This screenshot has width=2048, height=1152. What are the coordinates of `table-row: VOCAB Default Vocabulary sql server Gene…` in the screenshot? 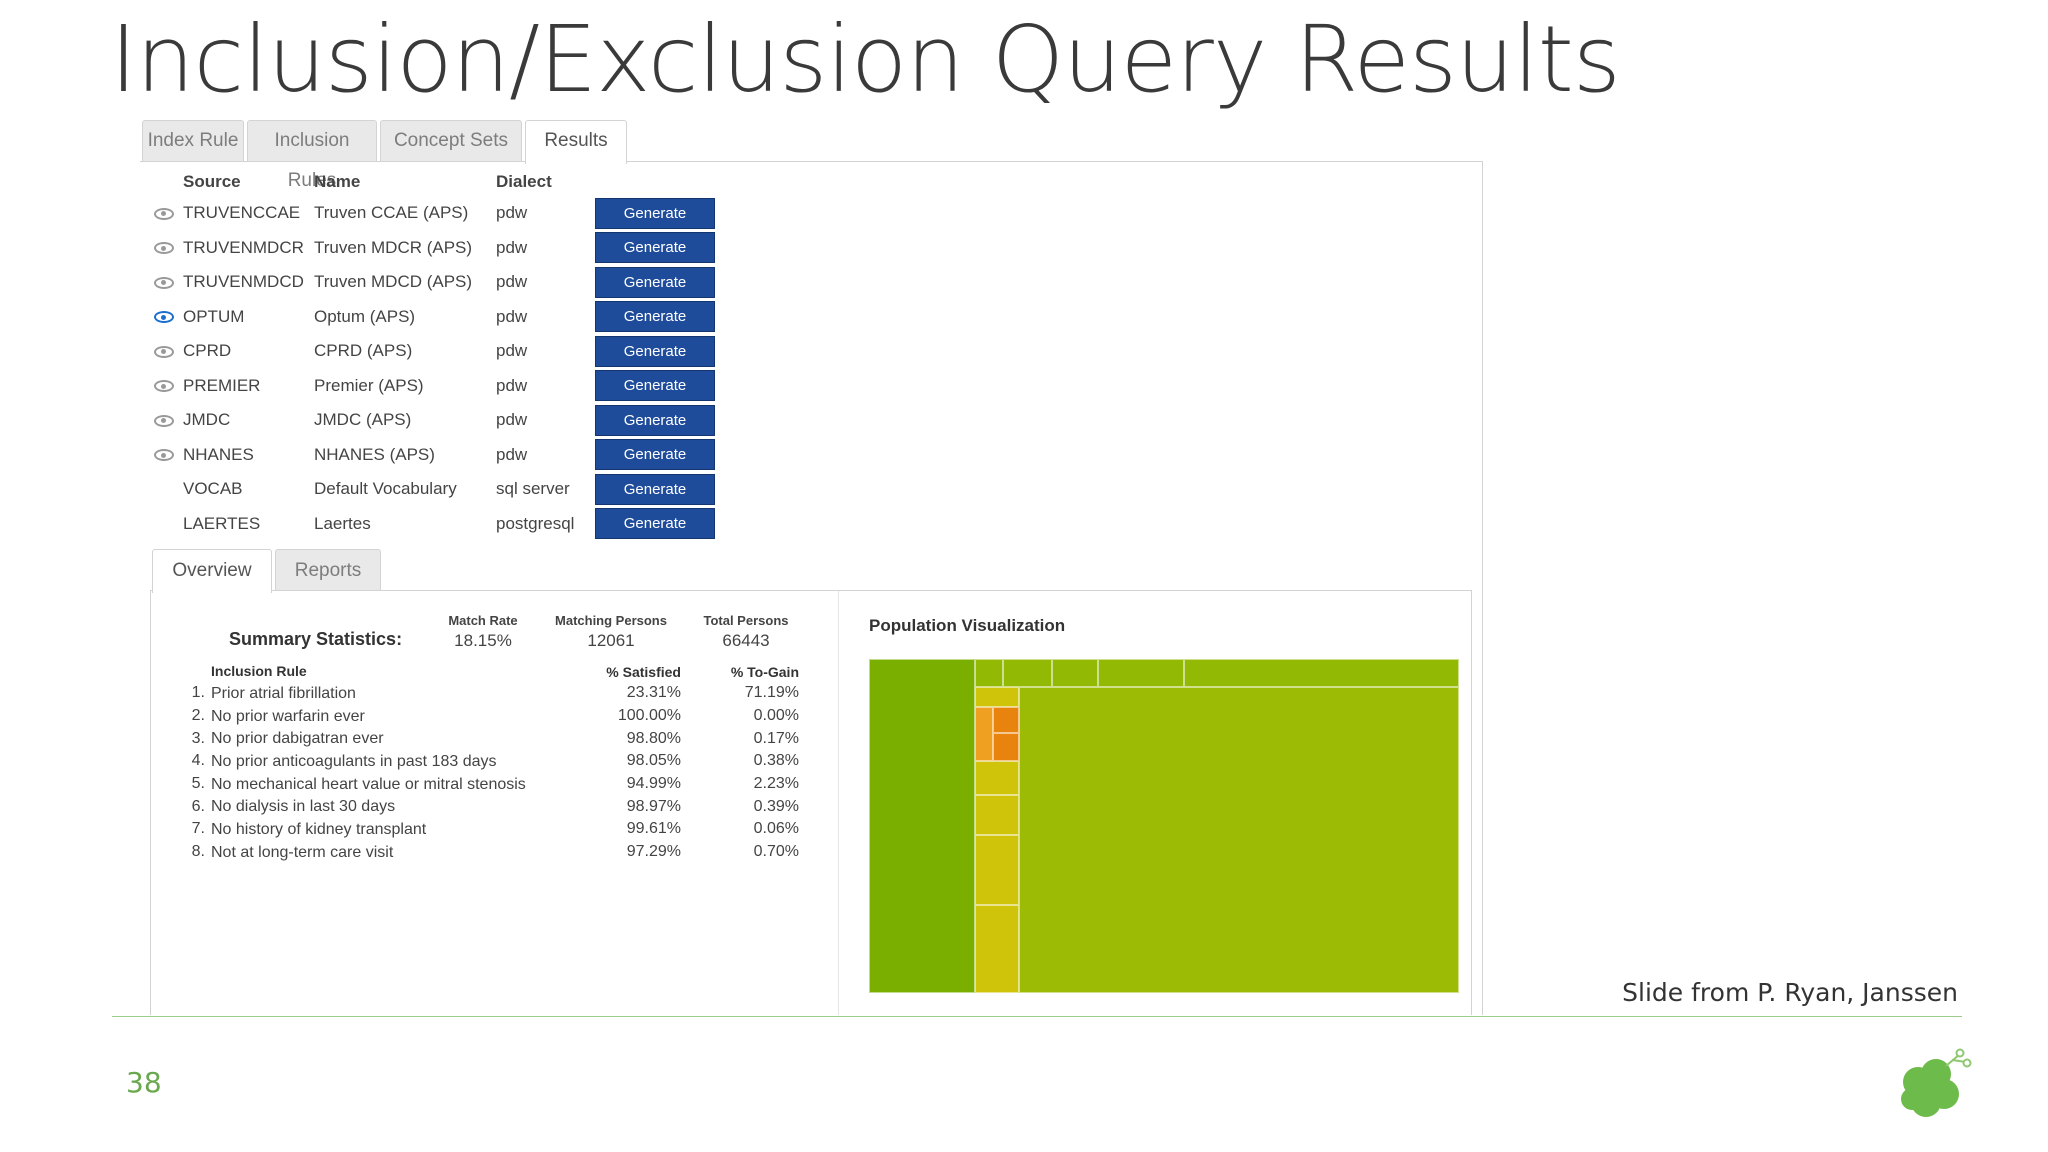 It's located at (430, 489).